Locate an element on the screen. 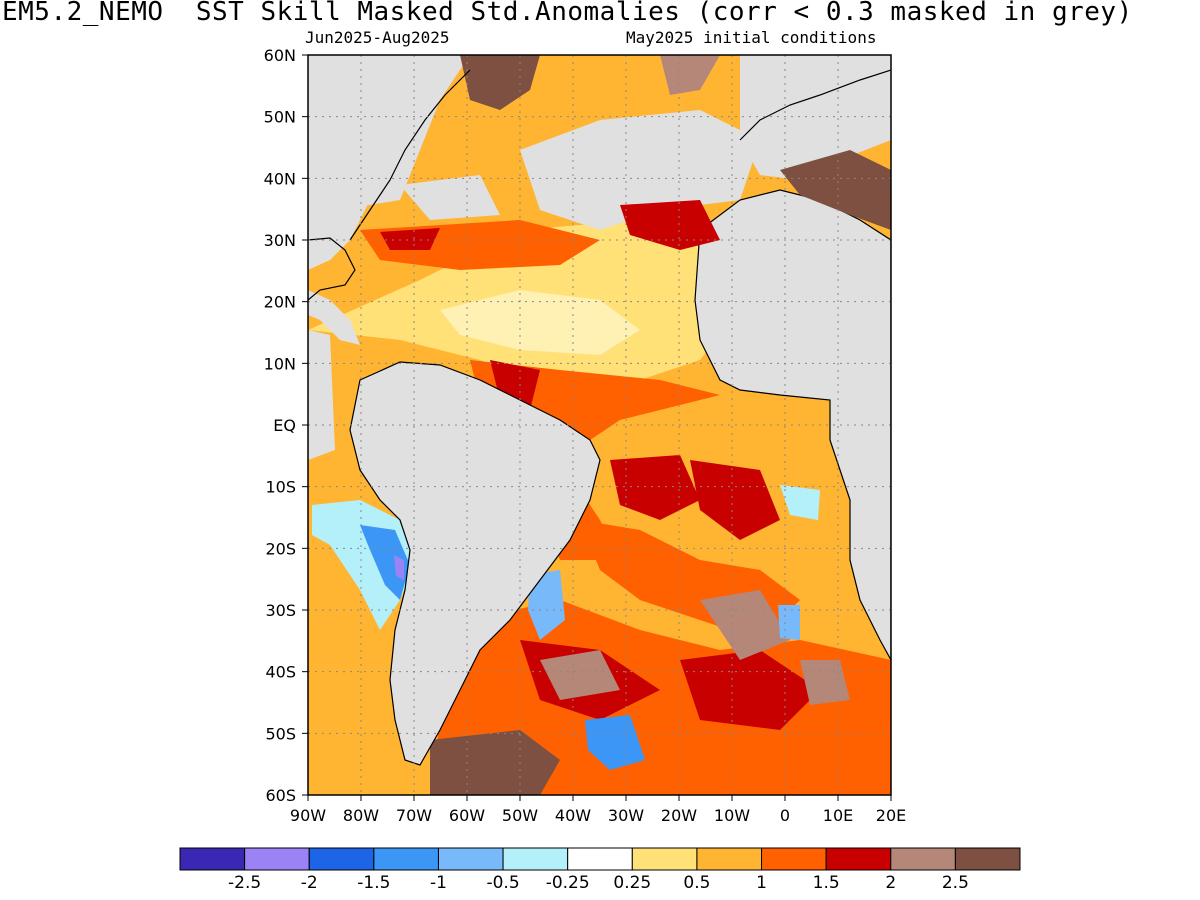 The image size is (1200, 900). lat-tick-label: EQ is located at coordinates (284, 425).